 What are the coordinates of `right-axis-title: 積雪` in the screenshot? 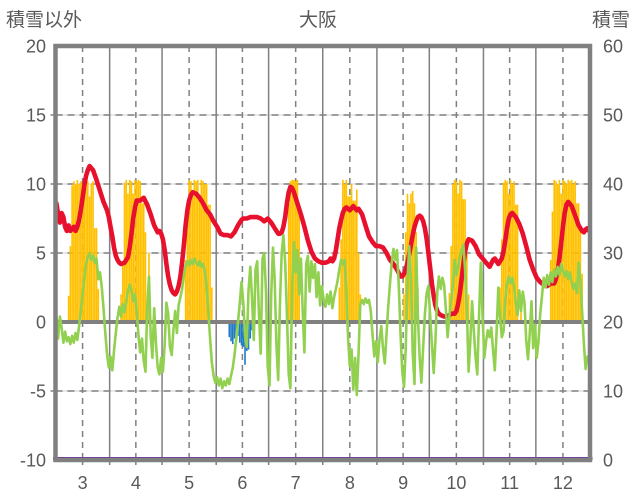 It's located at (610, 20).